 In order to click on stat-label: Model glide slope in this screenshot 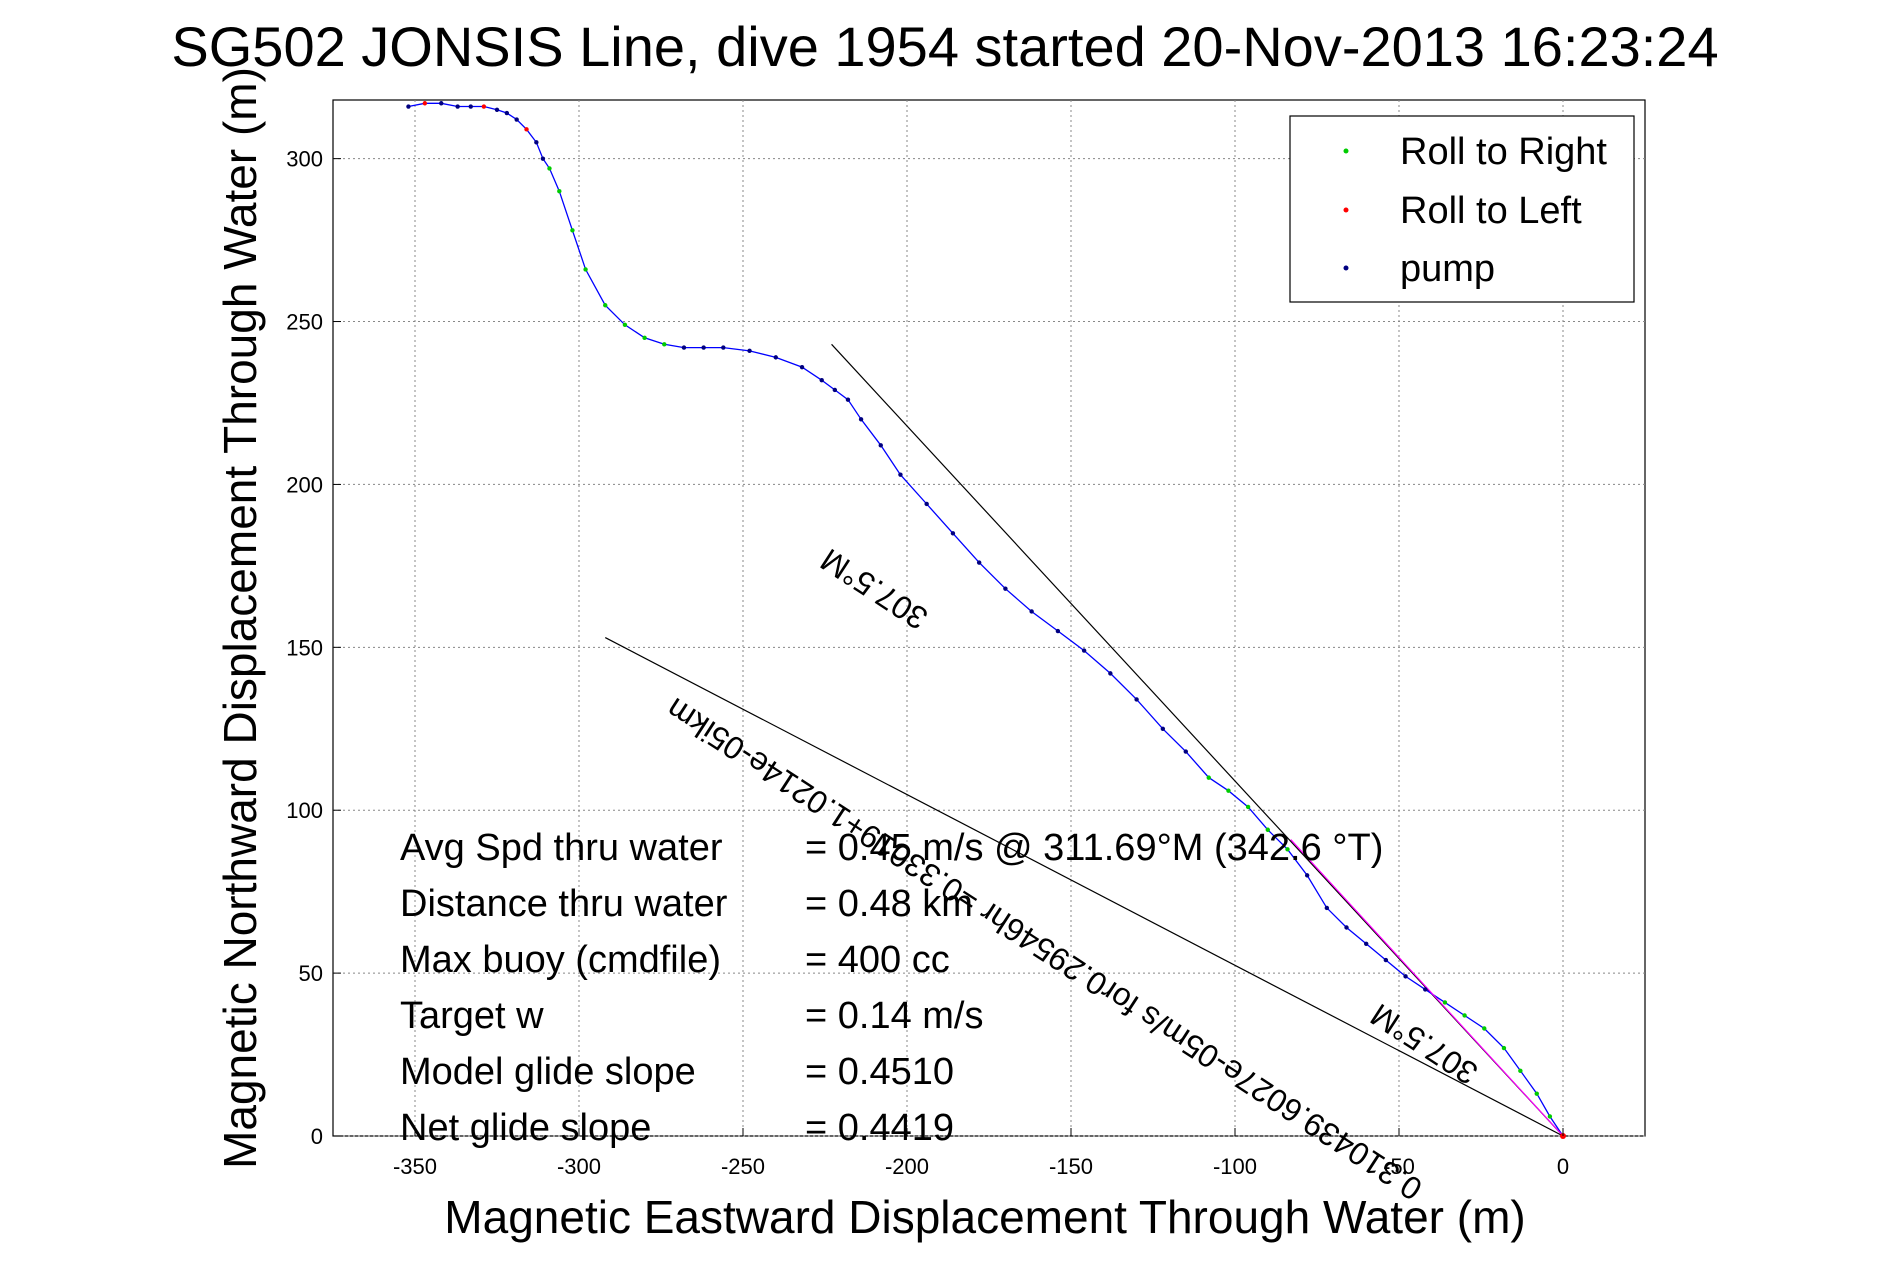, I will do `click(548, 1072)`.